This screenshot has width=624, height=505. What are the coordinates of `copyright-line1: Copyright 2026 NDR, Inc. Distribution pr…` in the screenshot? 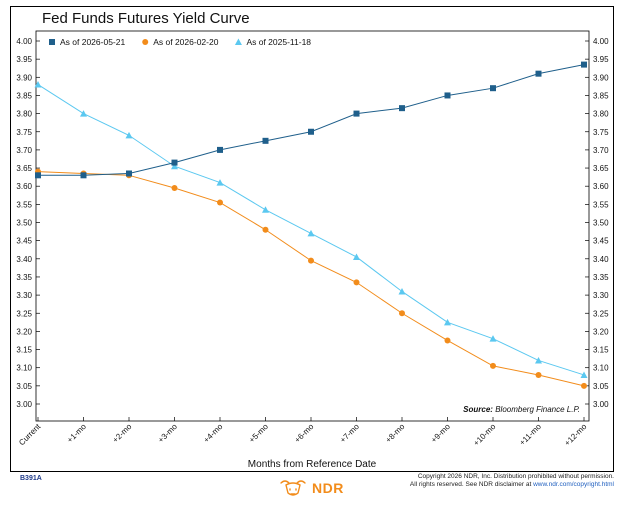 It's located at (515, 476).